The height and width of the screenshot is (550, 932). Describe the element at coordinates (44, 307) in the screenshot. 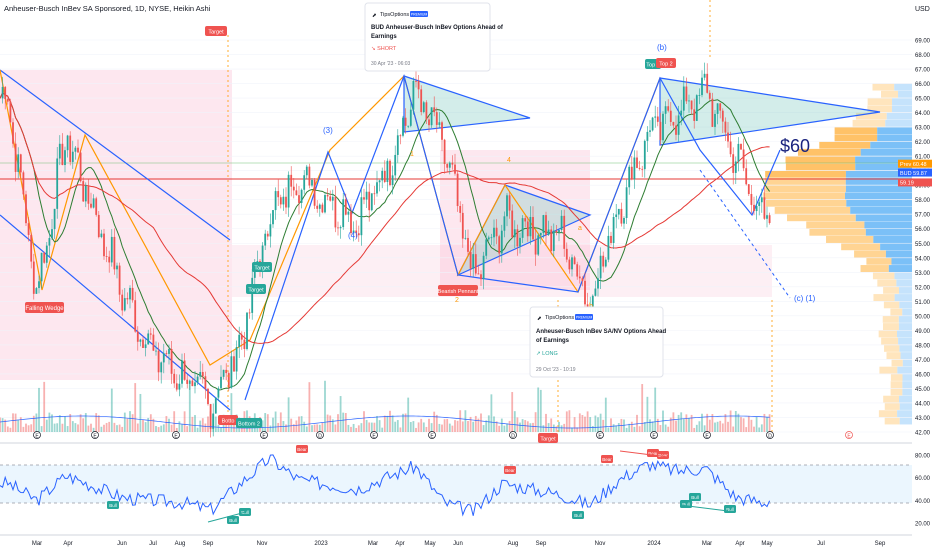

I see `falling-wedge-label: Falling Wedge` at that location.